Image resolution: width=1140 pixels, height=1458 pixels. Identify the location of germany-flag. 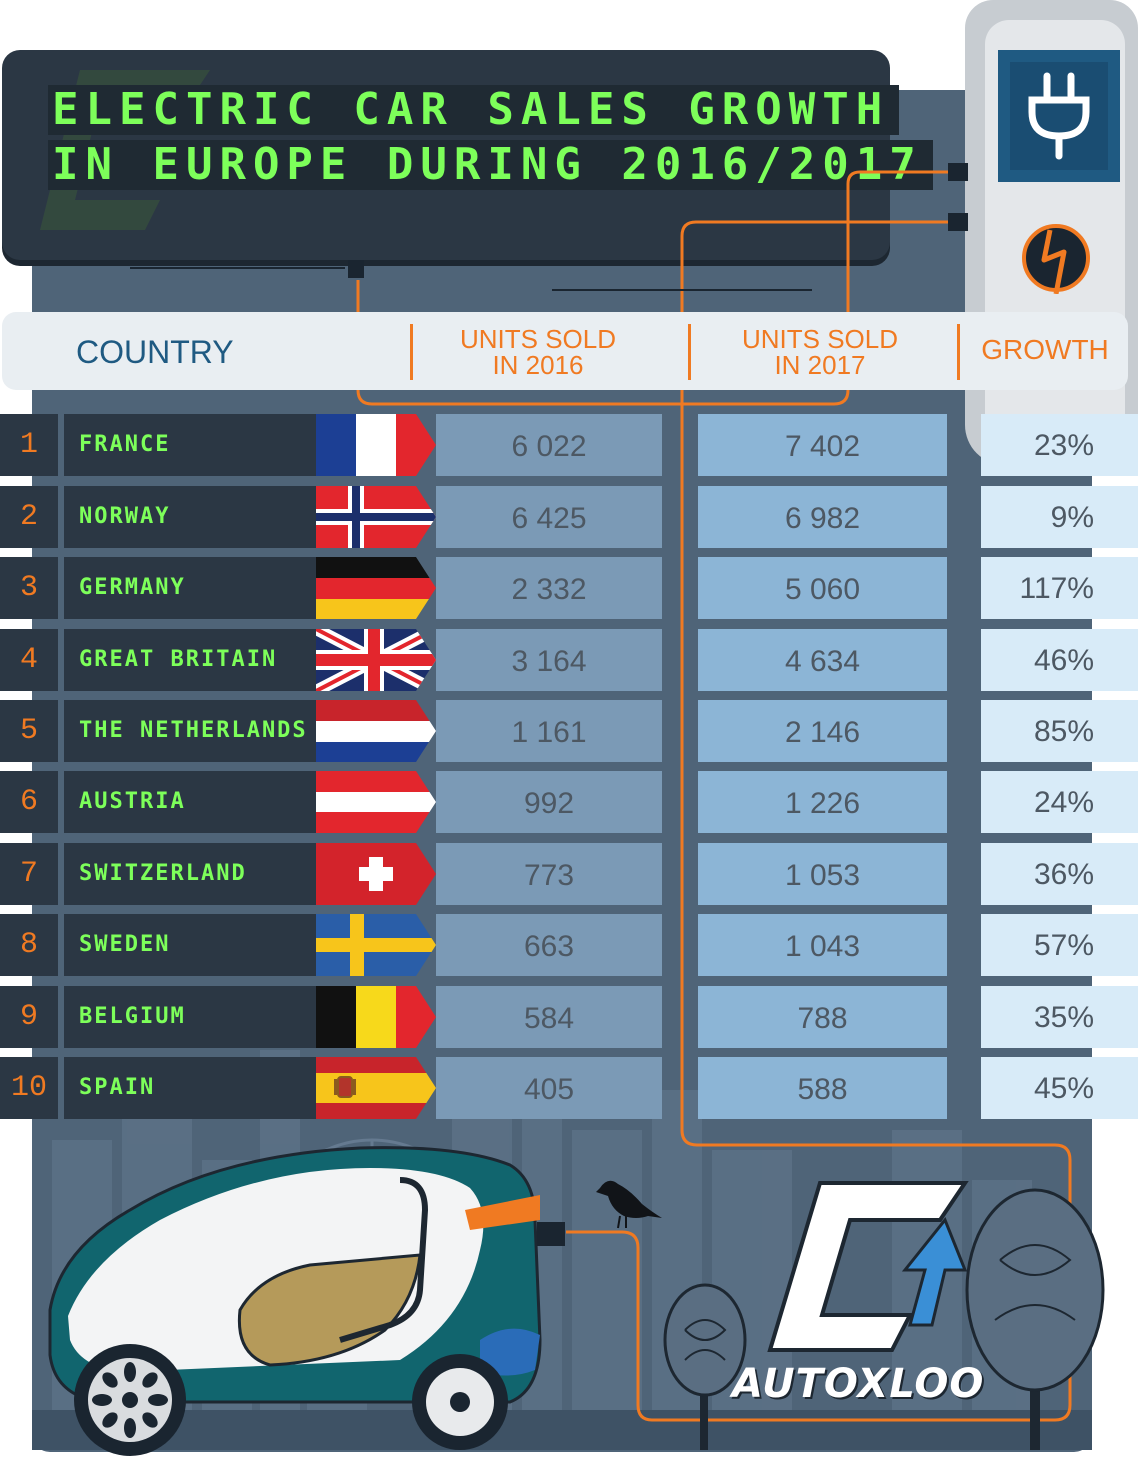
(376, 588).